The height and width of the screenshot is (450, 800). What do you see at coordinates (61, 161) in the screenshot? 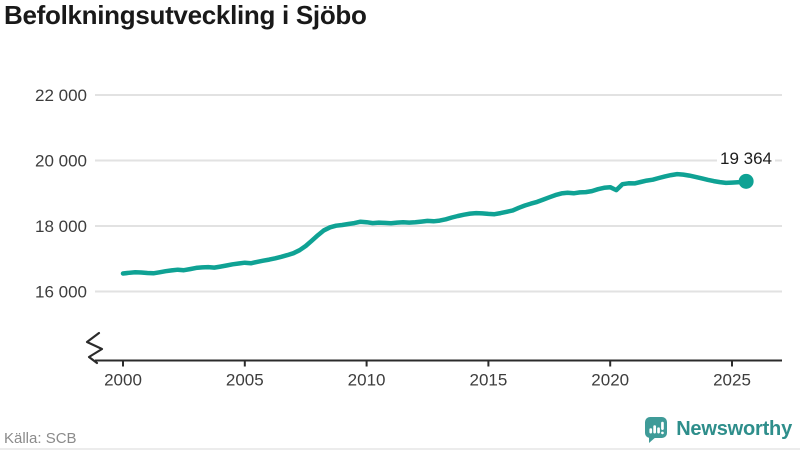
I see `y-tick-label: 20 000` at bounding box center [61, 161].